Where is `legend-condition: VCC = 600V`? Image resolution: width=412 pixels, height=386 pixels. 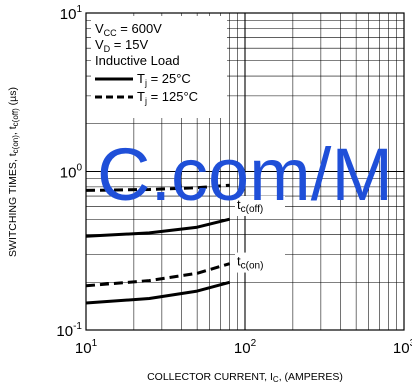 legend-condition: VCC = 600V is located at coordinates (128, 29).